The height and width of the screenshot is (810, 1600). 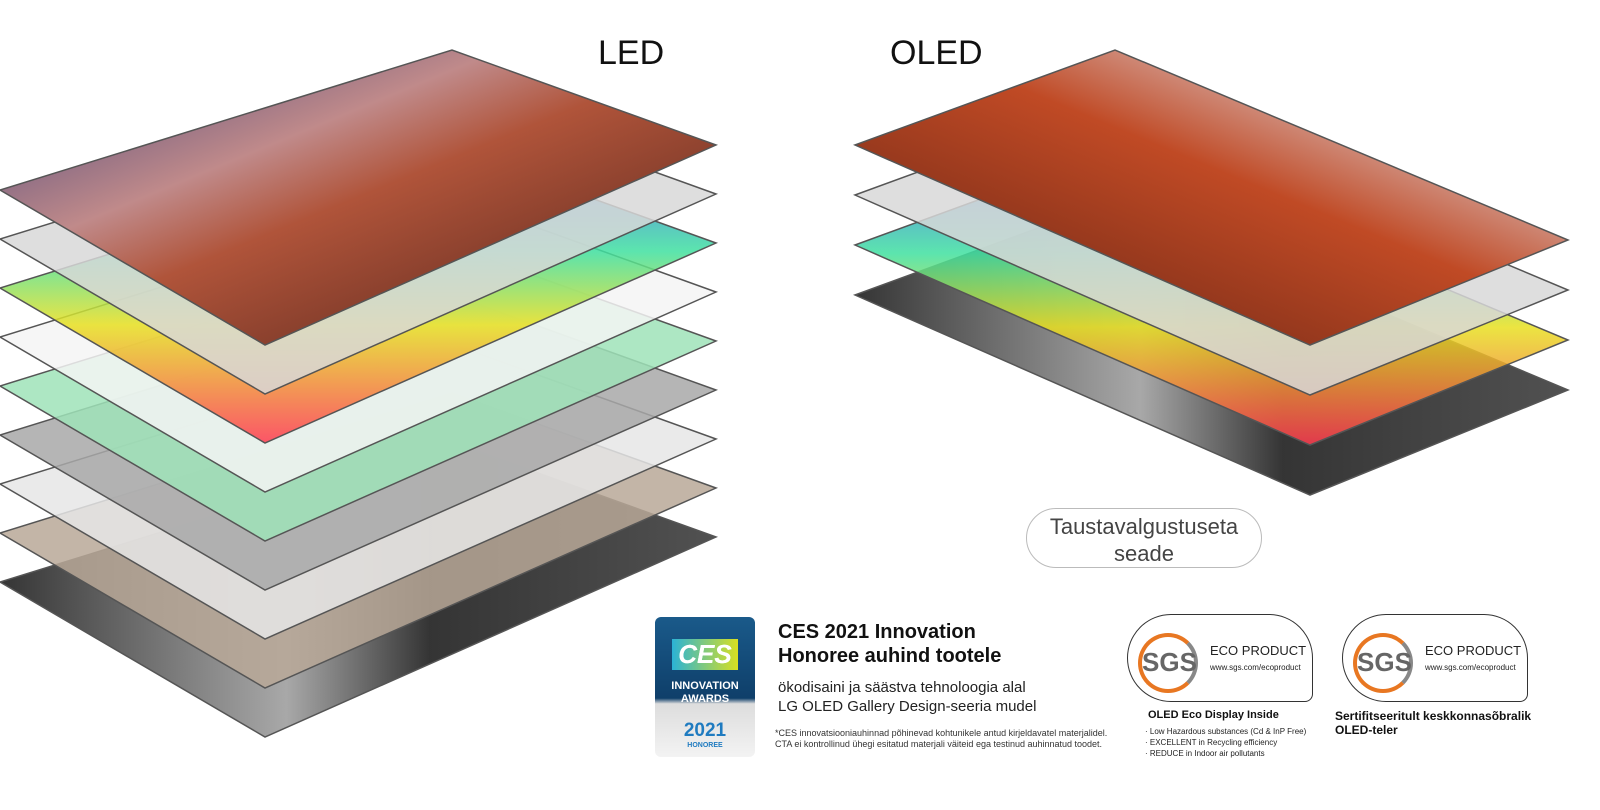 I want to click on no-backlight-label: Taustavalgustuseta seade, so click(x=1144, y=538).